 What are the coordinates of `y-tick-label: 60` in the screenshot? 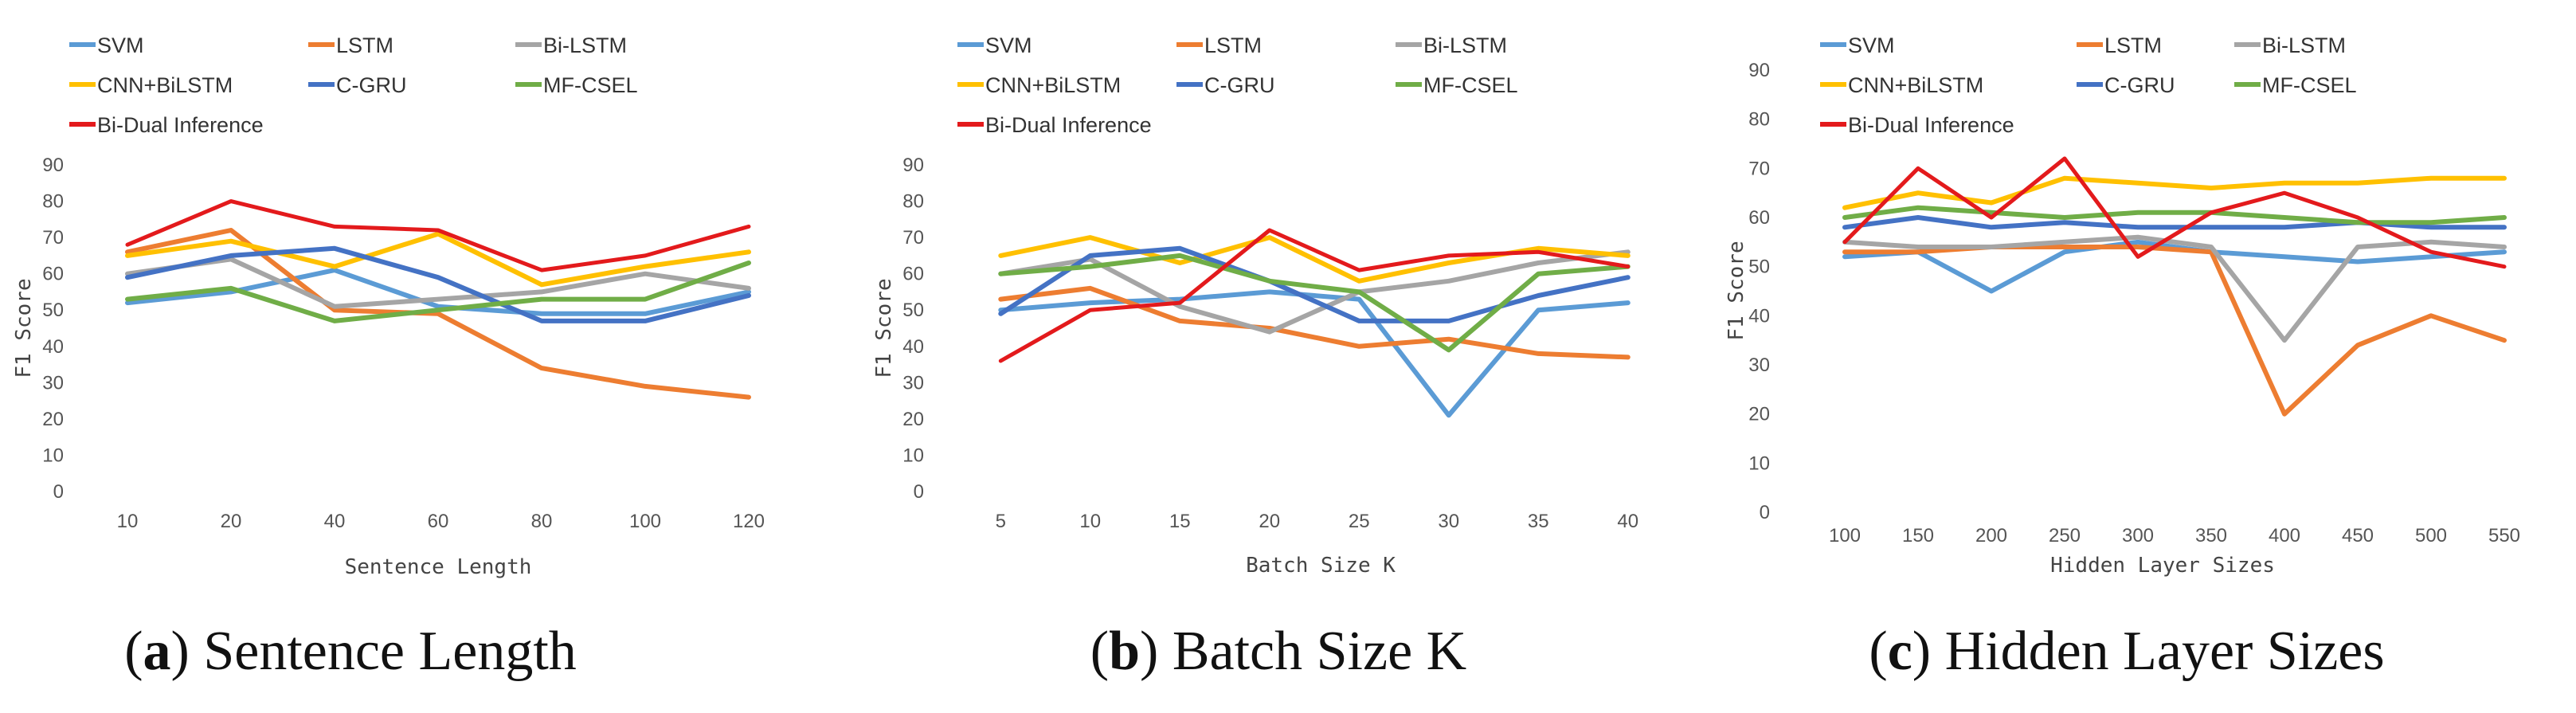 It's located at (1759, 218).